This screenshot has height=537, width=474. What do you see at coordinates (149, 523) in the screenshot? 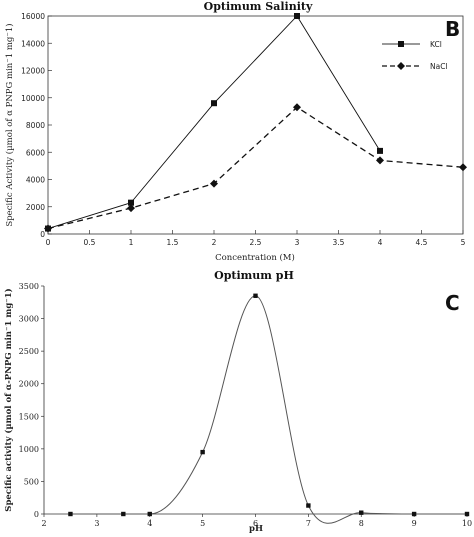
I see `ph-x-tick-label: 4` at bounding box center [149, 523].